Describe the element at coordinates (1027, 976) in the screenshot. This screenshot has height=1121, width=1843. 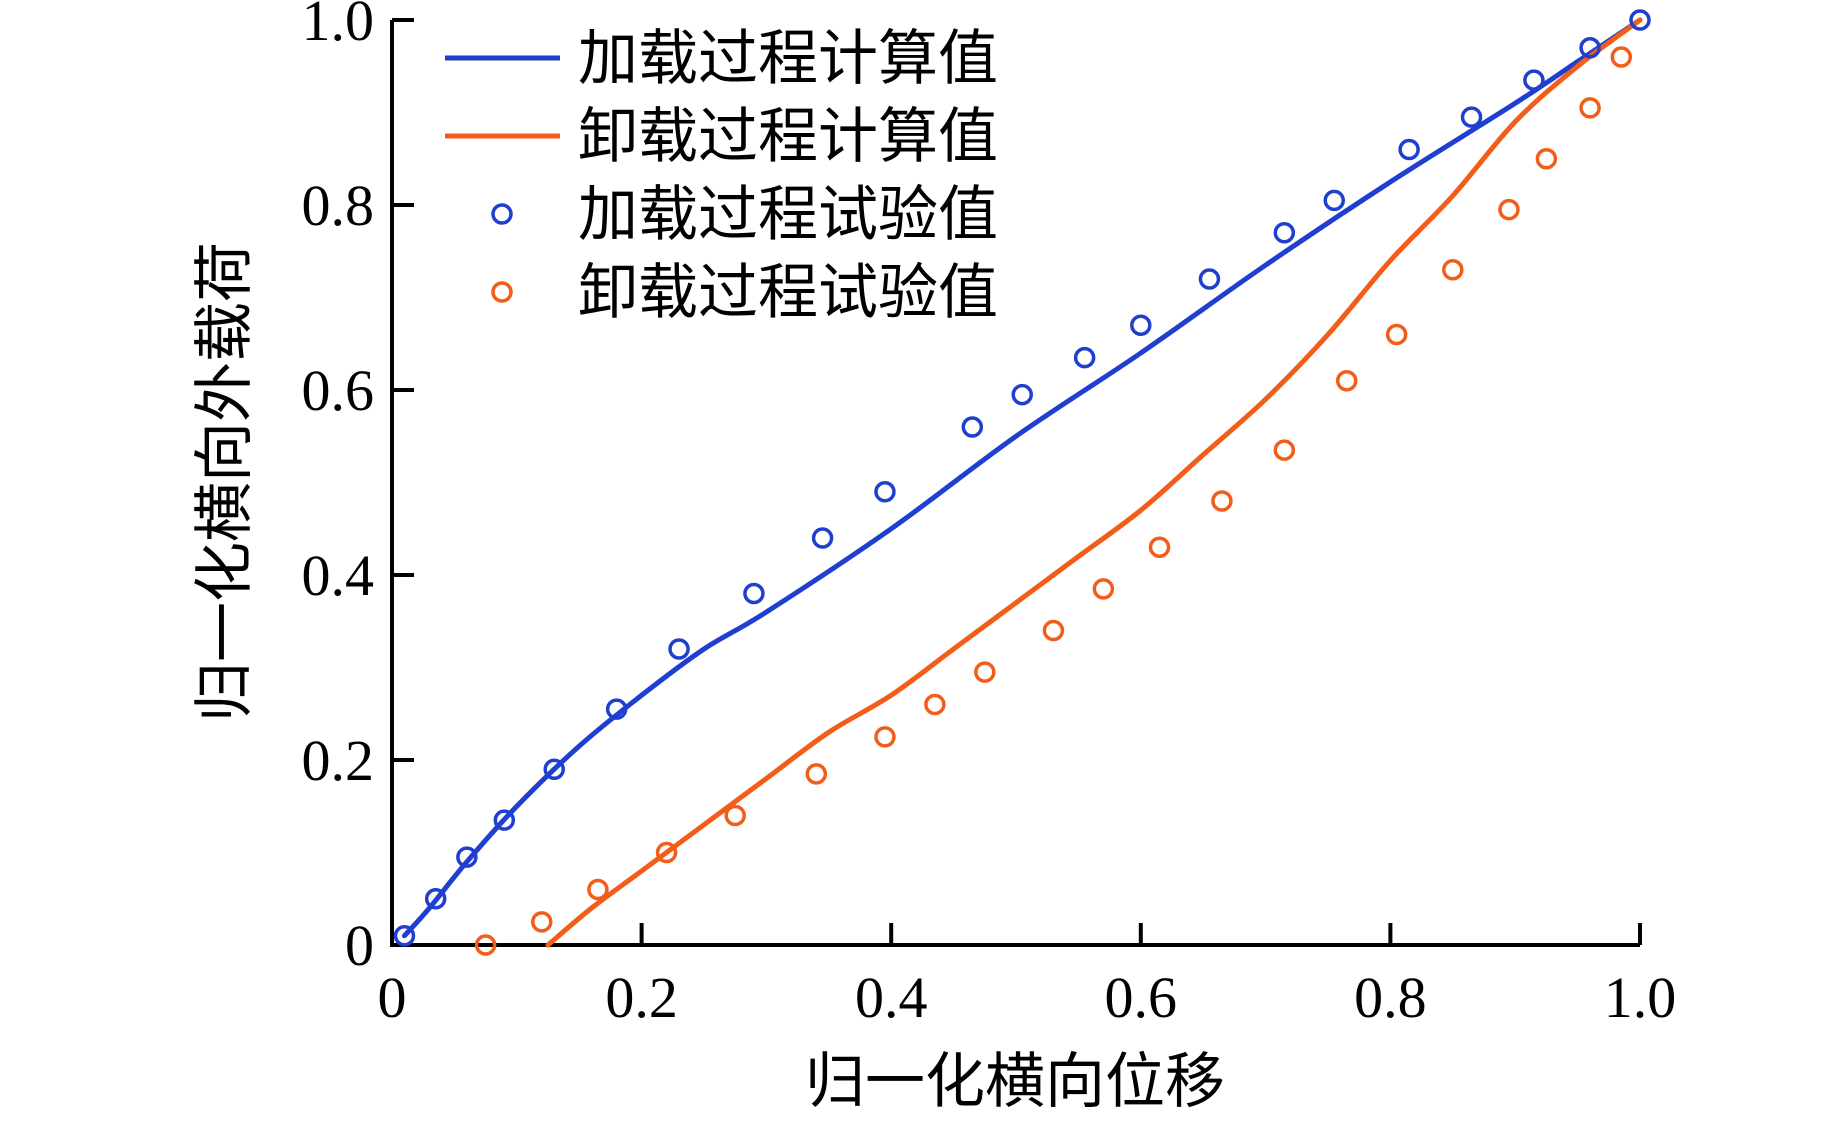
I see `x-axis-ticks: 0 0.2 0.4 0.6 0.8 1.0` at that location.